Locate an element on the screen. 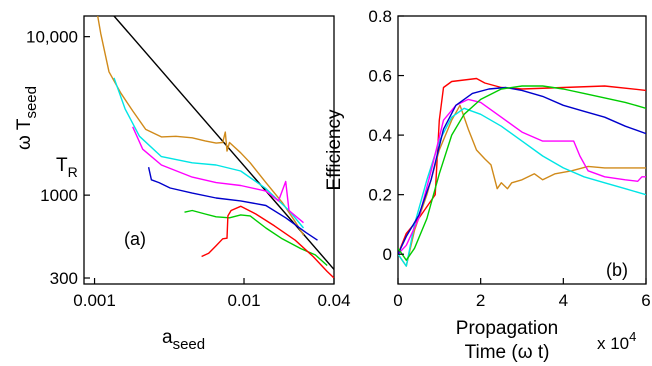 The width and height of the screenshot is (652, 366). panel-a-ylabel: ωTseed is located at coordinates (27, 118).